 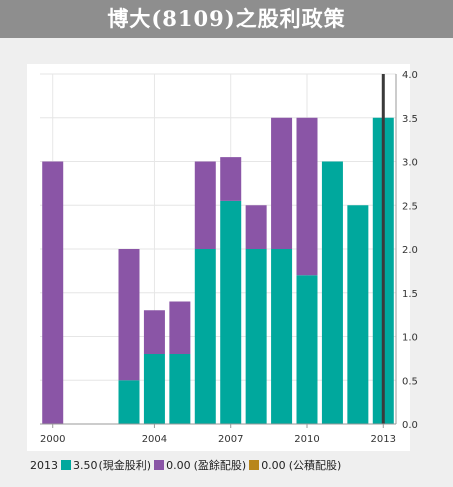 What do you see at coordinates (129, 315) in the screenshot?
I see `bar-2003-盈餘配股` at bounding box center [129, 315].